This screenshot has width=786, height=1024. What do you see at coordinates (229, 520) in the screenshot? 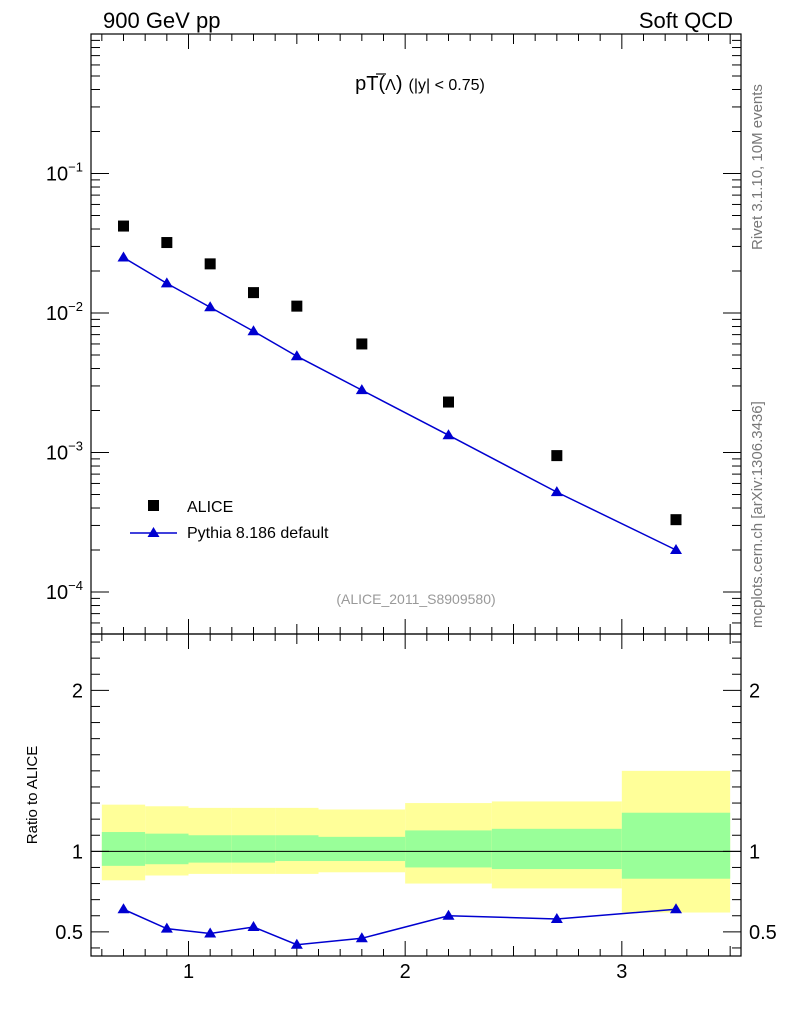
I see `legend: ALICE Pythia 8.186 default` at bounding box center [229, 520].